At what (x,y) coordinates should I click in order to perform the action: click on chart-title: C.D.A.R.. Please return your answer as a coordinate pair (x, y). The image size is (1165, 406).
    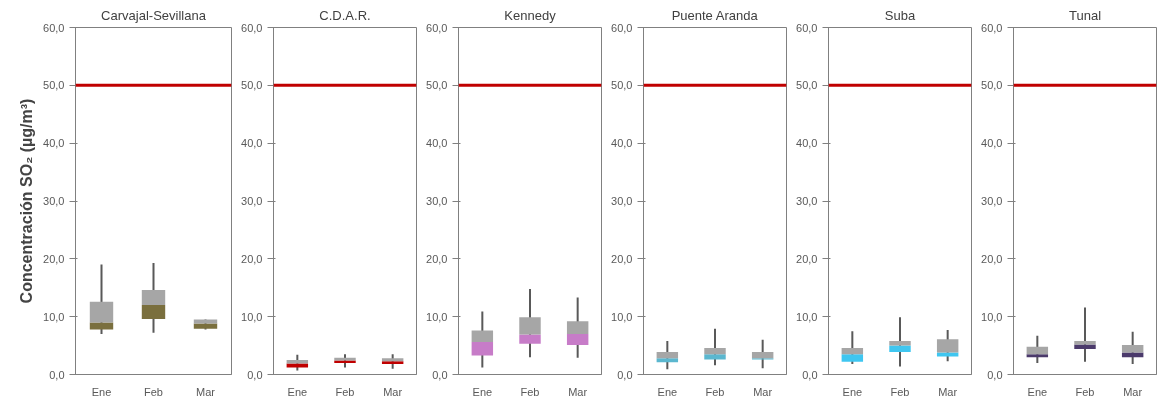
    Looking at the image, I should click on (345, 15).